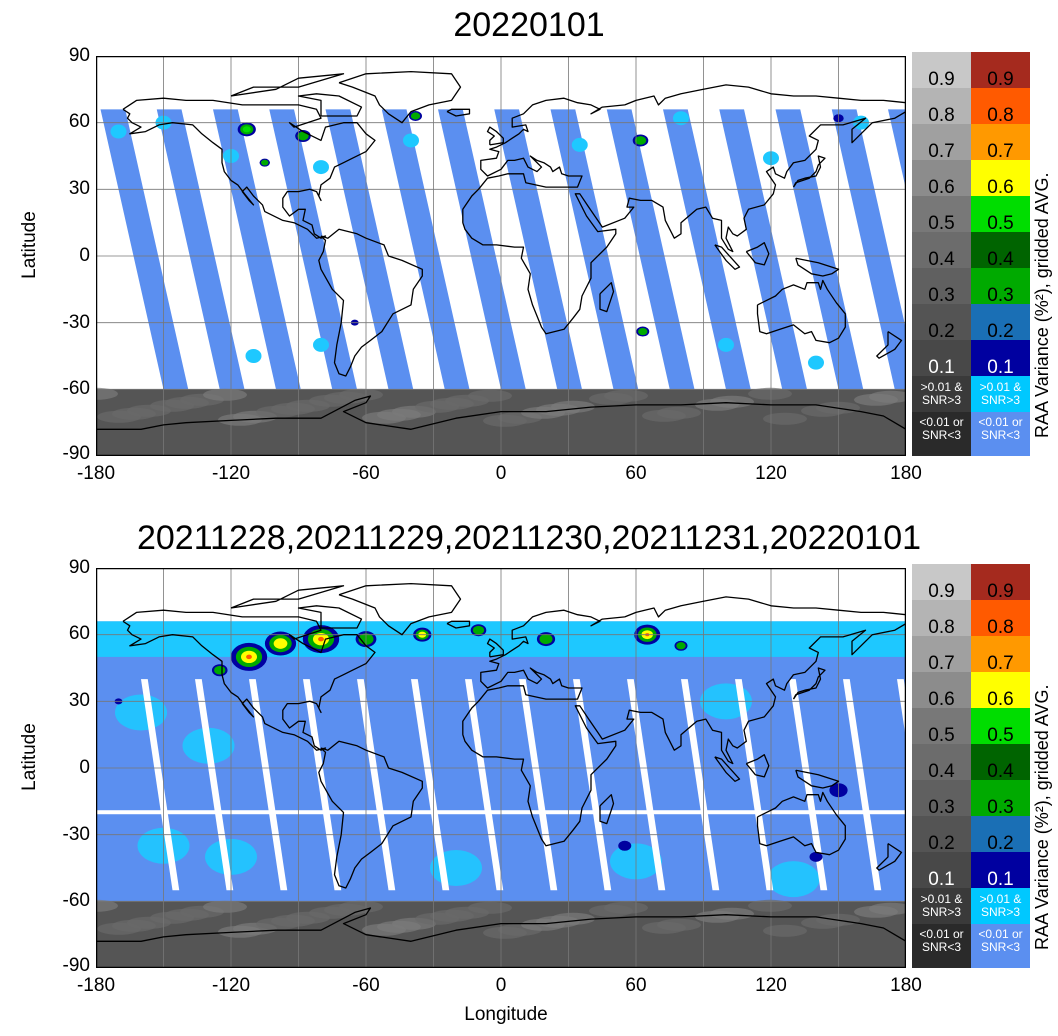 The image size is (1058, 1036). I want to click on y-tick: 90, so click(79, 55).